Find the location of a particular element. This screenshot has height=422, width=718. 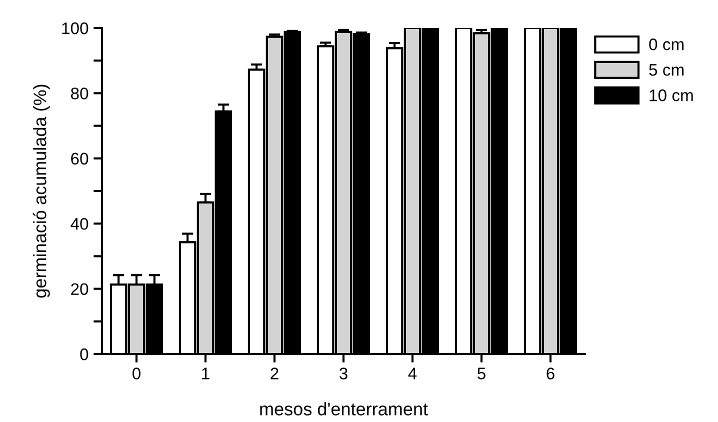

legend-label: 5 cm is located at coordinates (666, 70).